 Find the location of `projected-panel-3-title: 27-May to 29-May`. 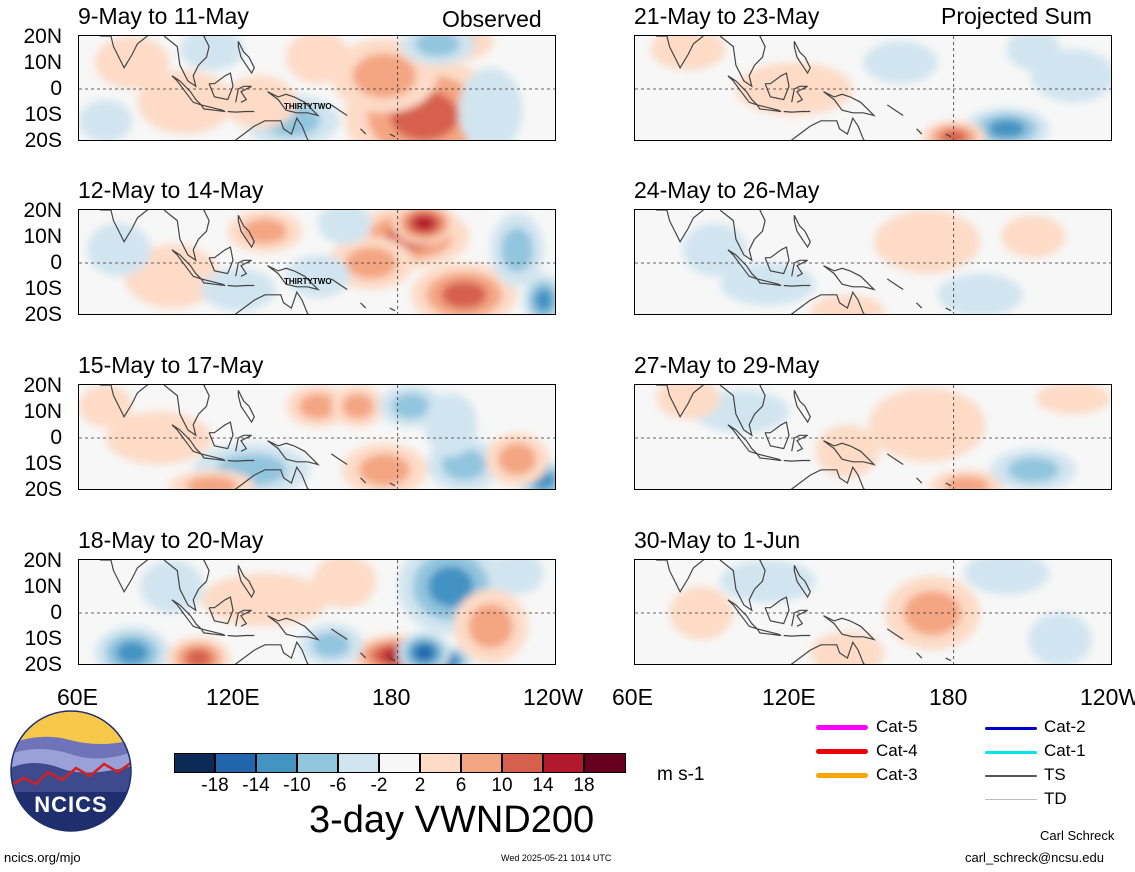

projected-panel-3-title: 27-May to 29-May is located at coordinates (727, 365).